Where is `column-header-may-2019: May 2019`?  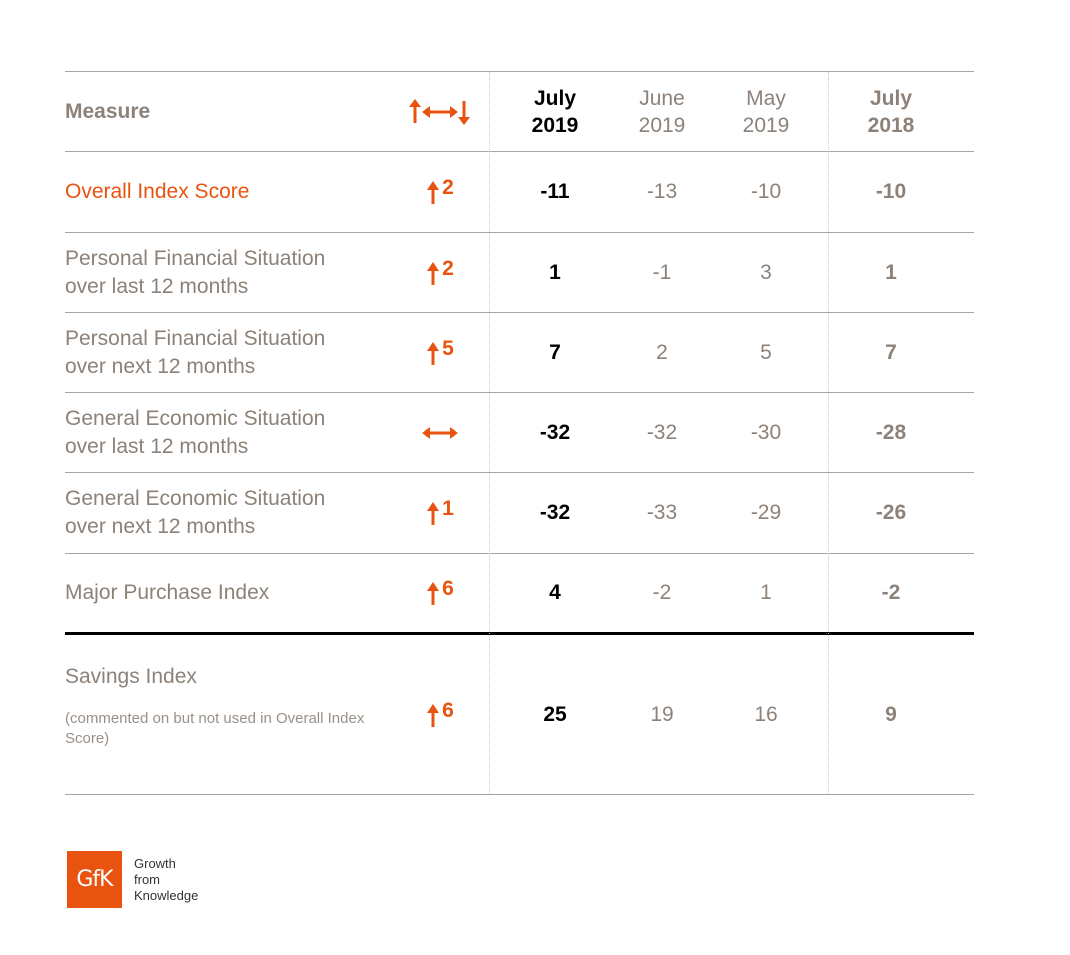
column-header-may-2019: May 2019 is located at coordinates (766, 112).